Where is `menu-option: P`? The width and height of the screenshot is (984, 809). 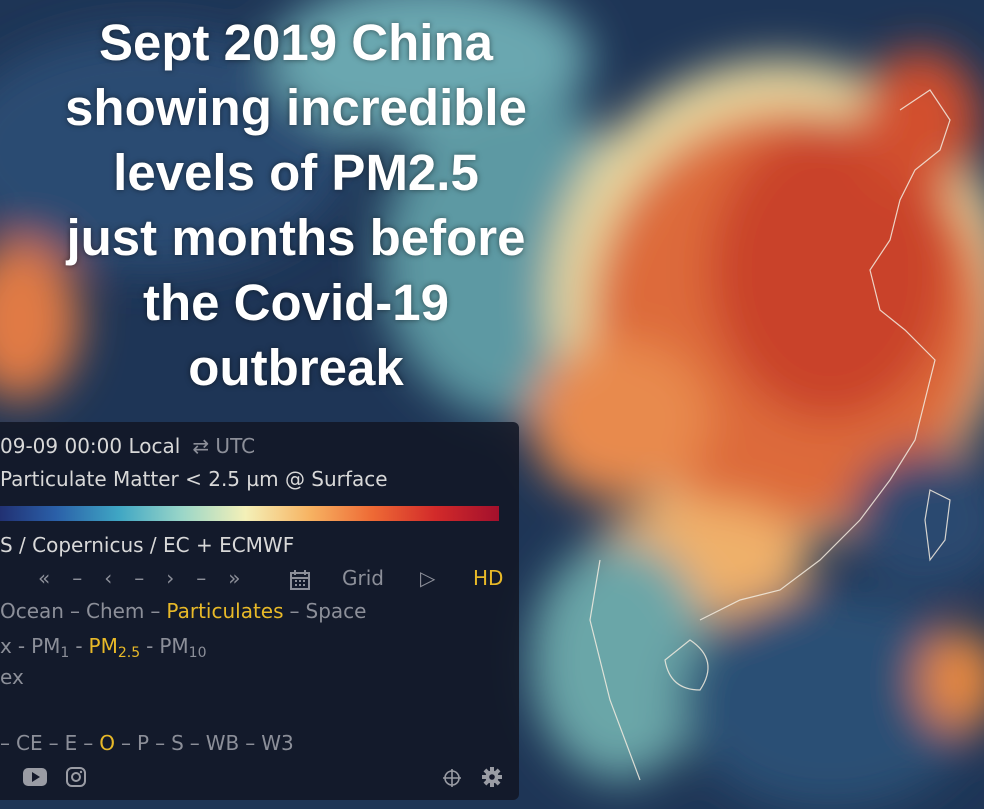 menu-option: P is located at coordinates (143, 743).